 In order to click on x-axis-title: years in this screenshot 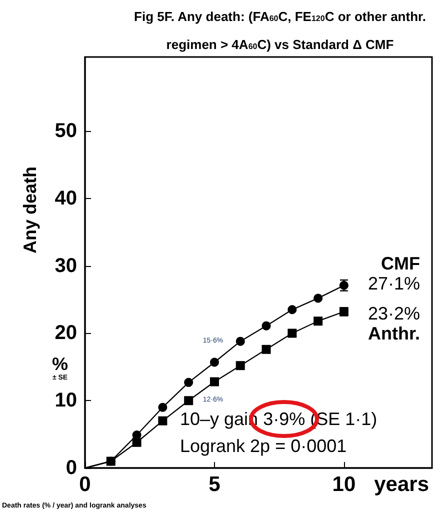, I will do `click(401, 484)`.